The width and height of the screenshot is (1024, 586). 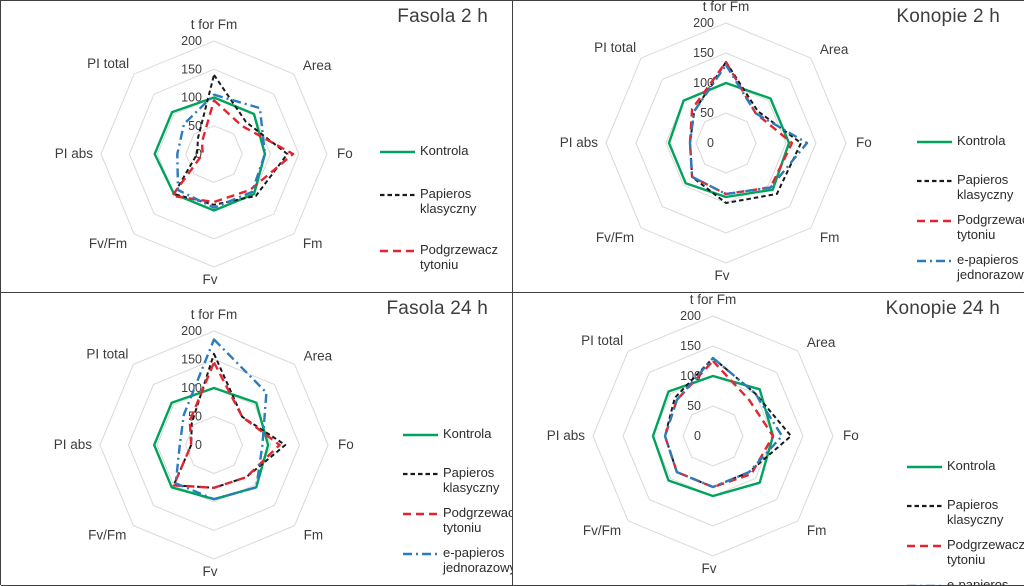 I want to click on panel-title: Konopie 2 h, so click(x=948, y=16).